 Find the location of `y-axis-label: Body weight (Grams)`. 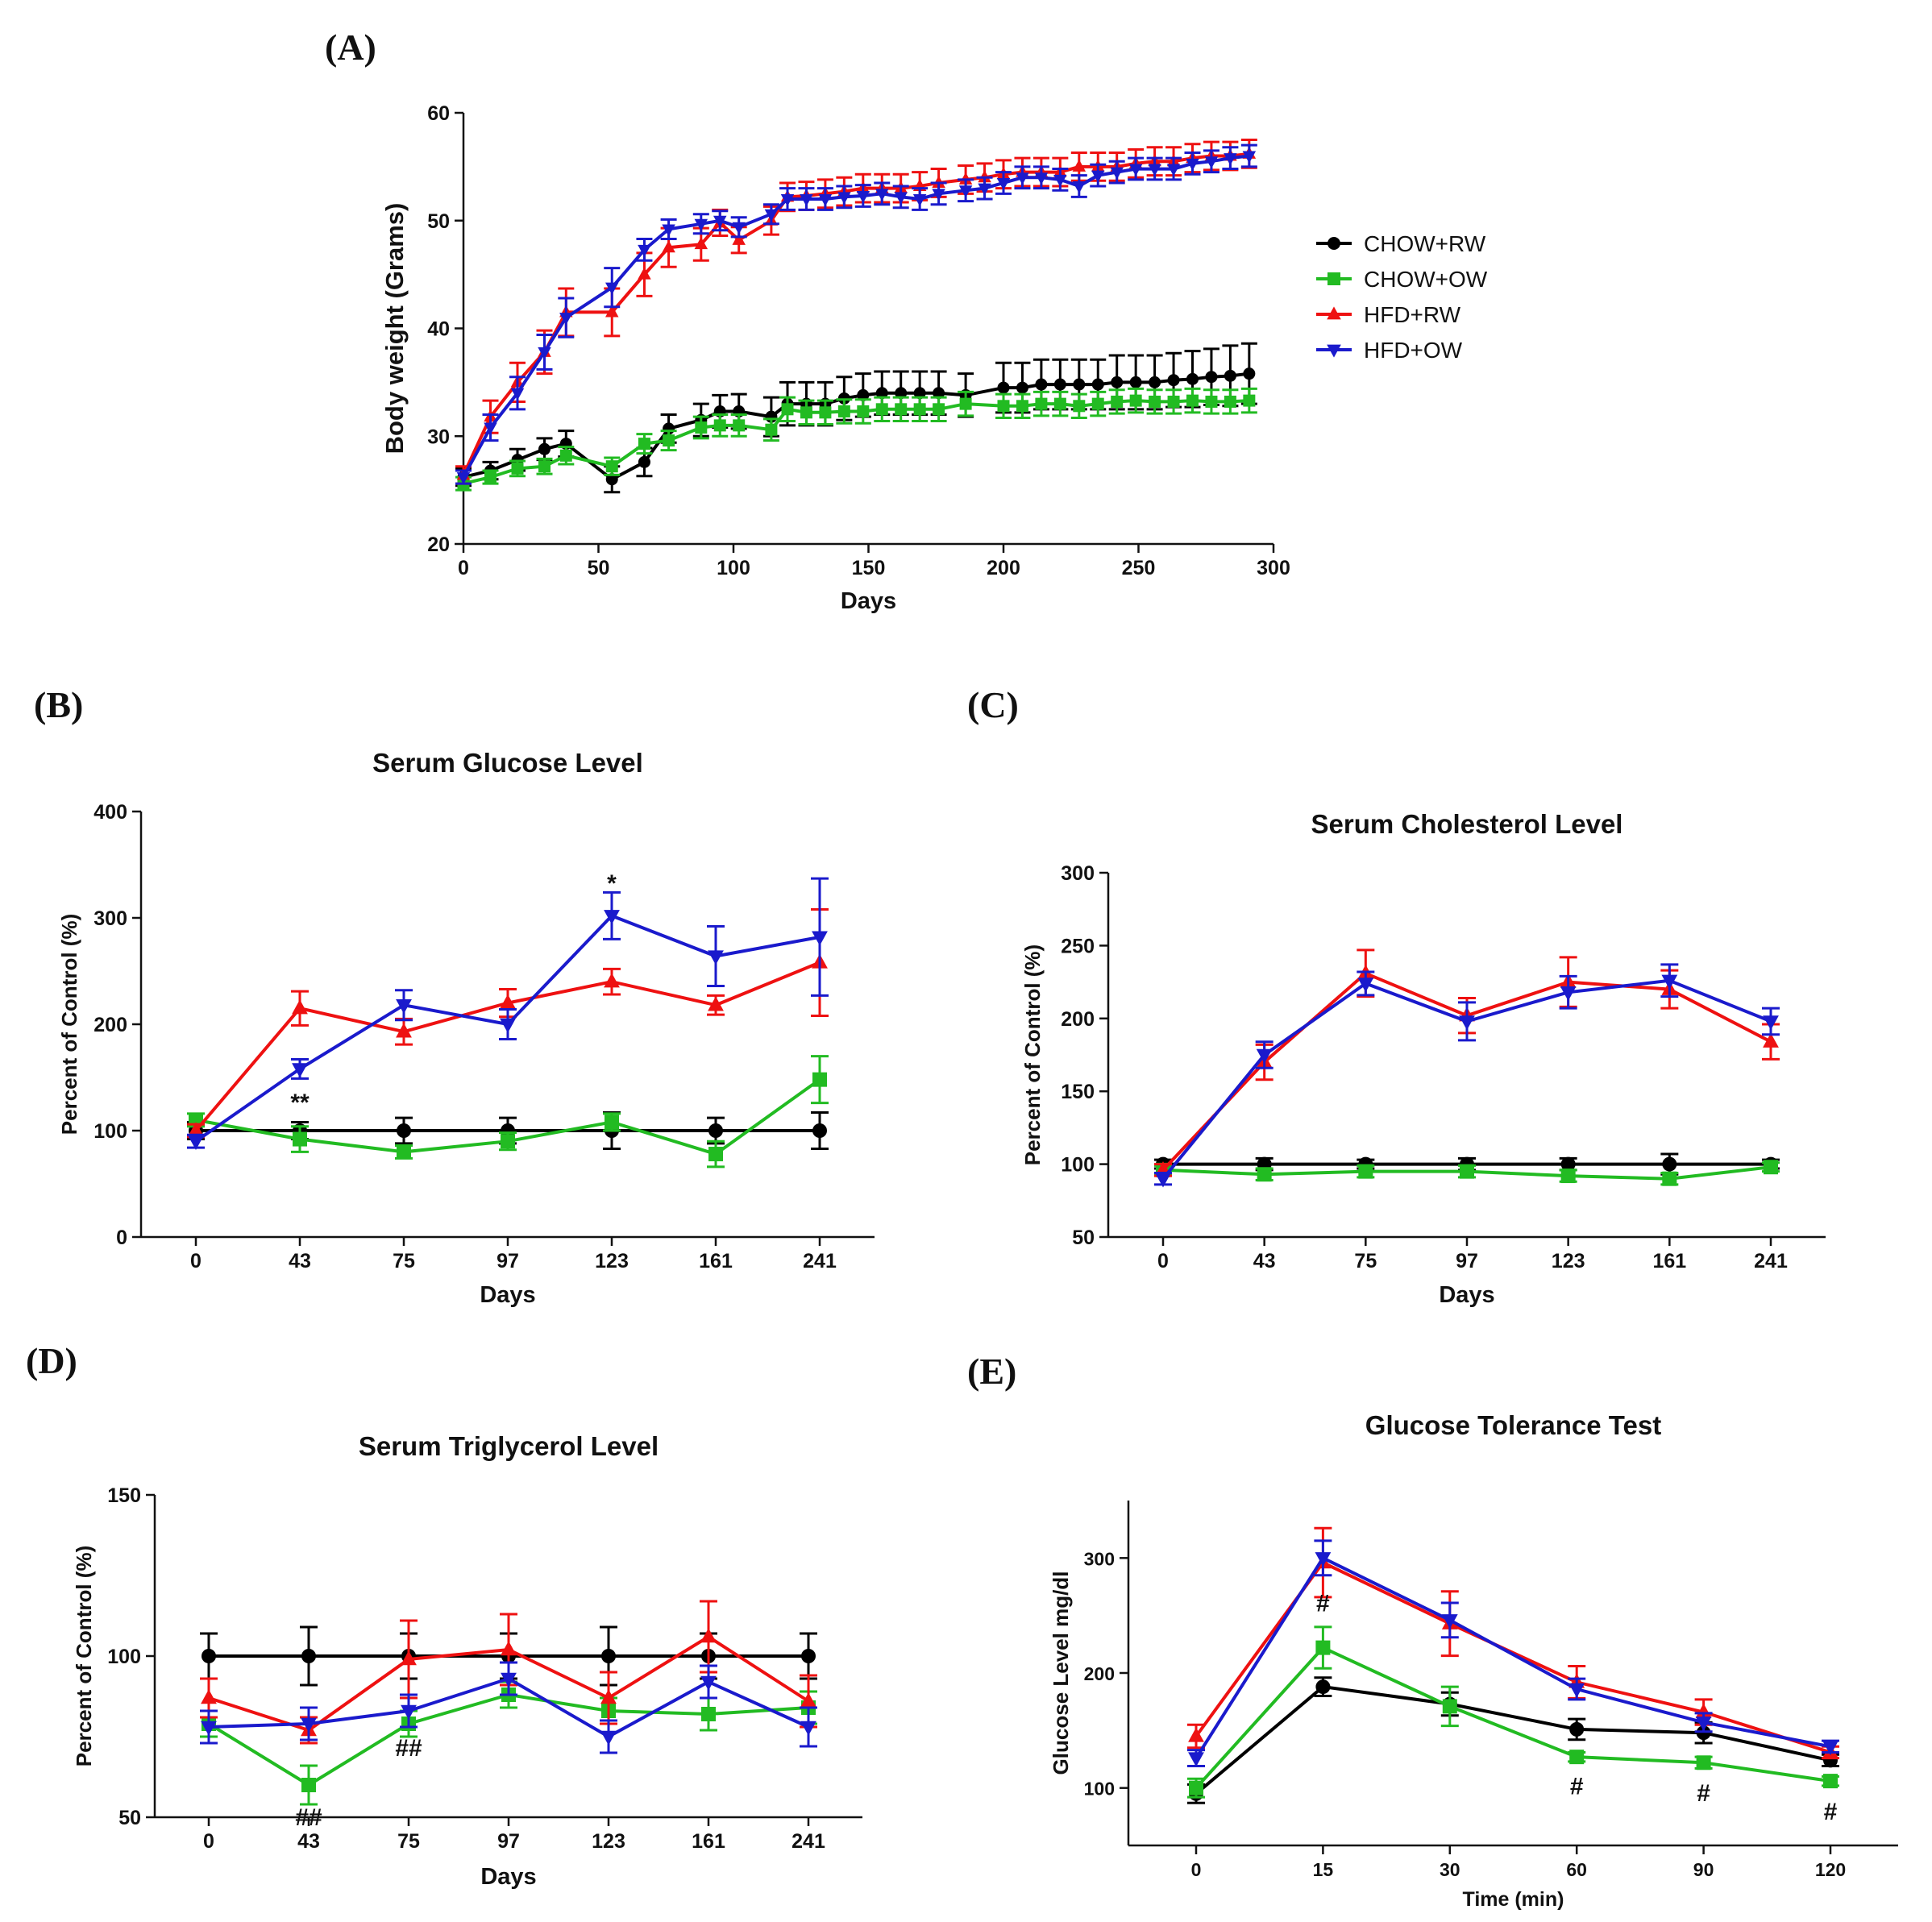

y-axis-label: Body weight (Grams) is located at coordinates (394, 329).